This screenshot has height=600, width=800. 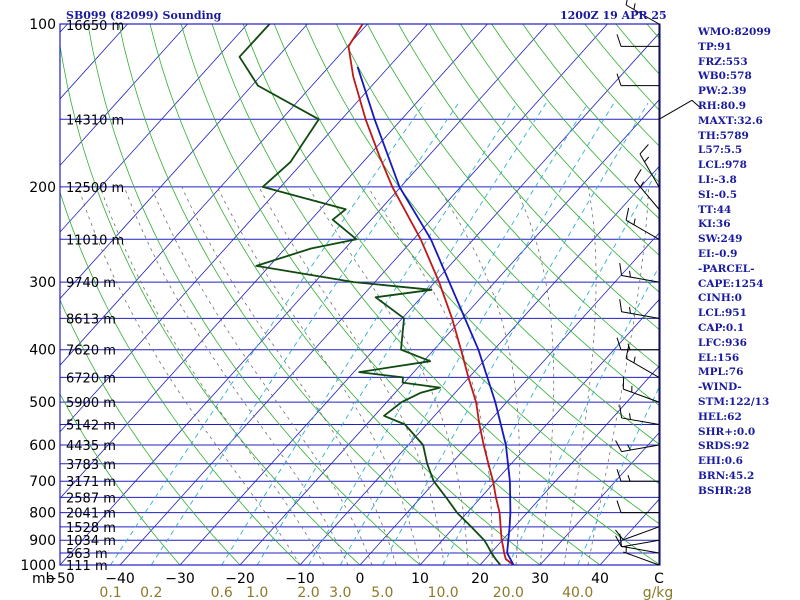 What do you see at coordinates (727, 431) in the screenshot?
I see `stability-index-item: SHR+:0.0` at bounding box center [727, 431].